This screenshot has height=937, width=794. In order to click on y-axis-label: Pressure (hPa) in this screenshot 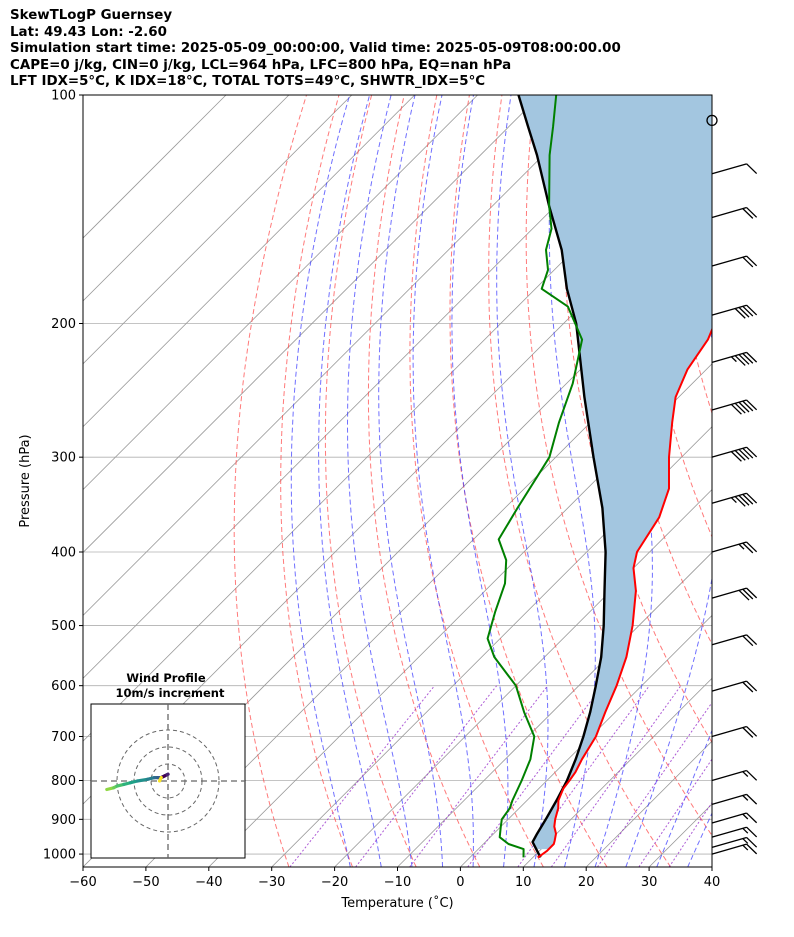, I will do `click(25, 480)`.